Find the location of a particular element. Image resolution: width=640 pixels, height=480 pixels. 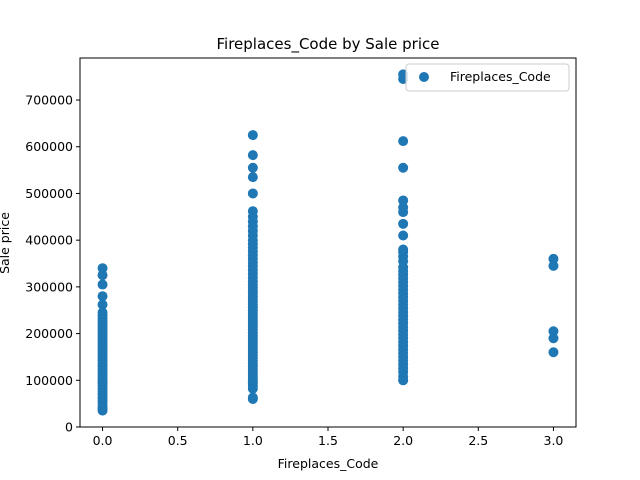

x-tick-label: 1.0 is located at coordinates (253, 440).